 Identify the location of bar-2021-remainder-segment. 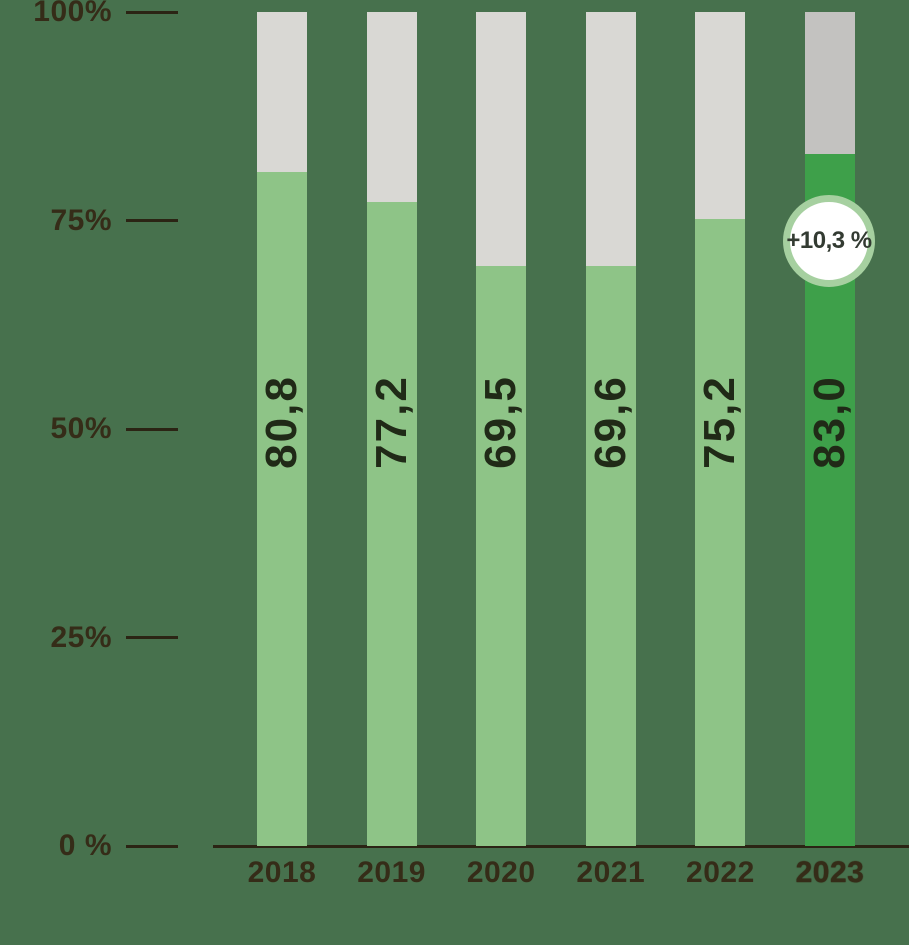
(610, 139).